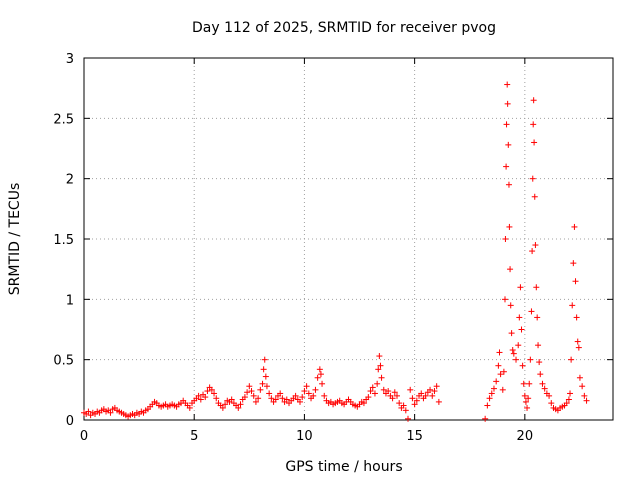 This screenshot has height=480, width=640. I want to click on x-tick-label: 20, so click(525, 436).